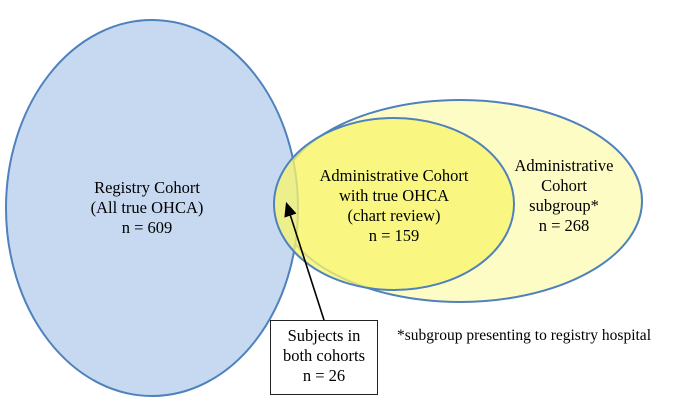 Image resolution: width=676 pixels, height=405 pixels. What do you see at coordinates (394, 195) in the screenshot?
I see `true-ohca-subtitle: with true OHCA` at bounding box center [394, 195].